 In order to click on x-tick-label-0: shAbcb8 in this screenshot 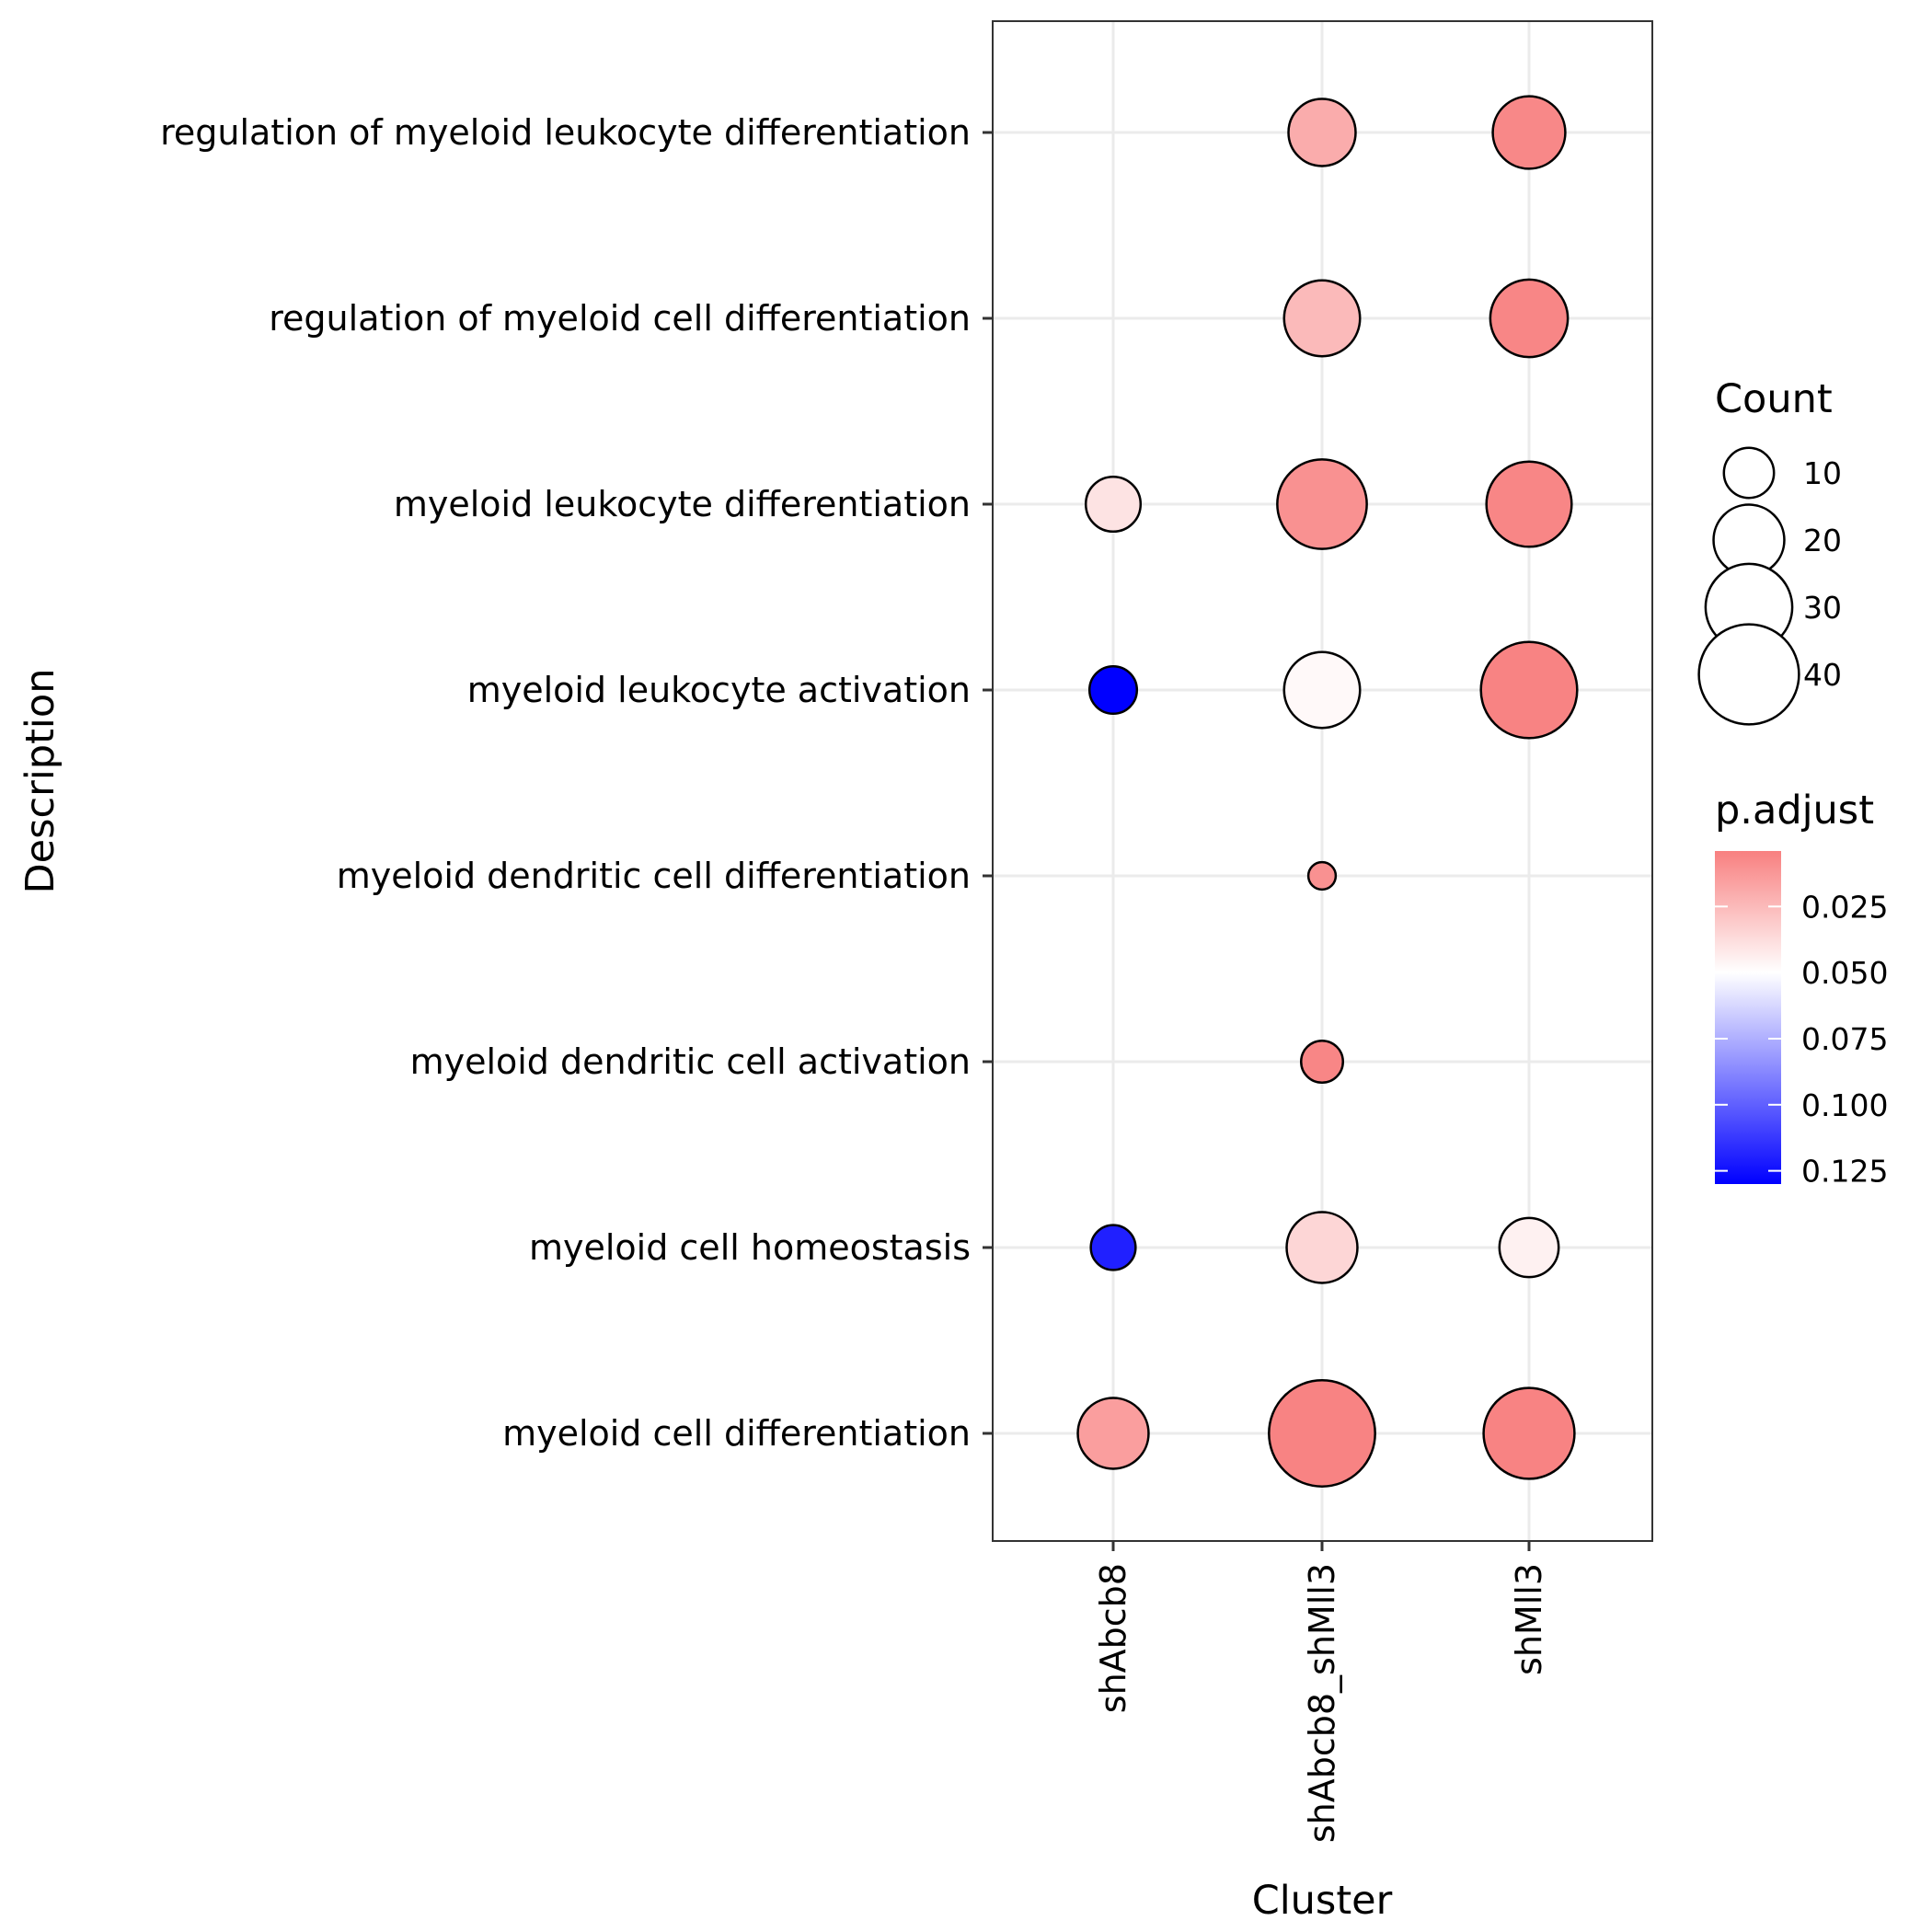, I will do `click(1113, 1638)`.